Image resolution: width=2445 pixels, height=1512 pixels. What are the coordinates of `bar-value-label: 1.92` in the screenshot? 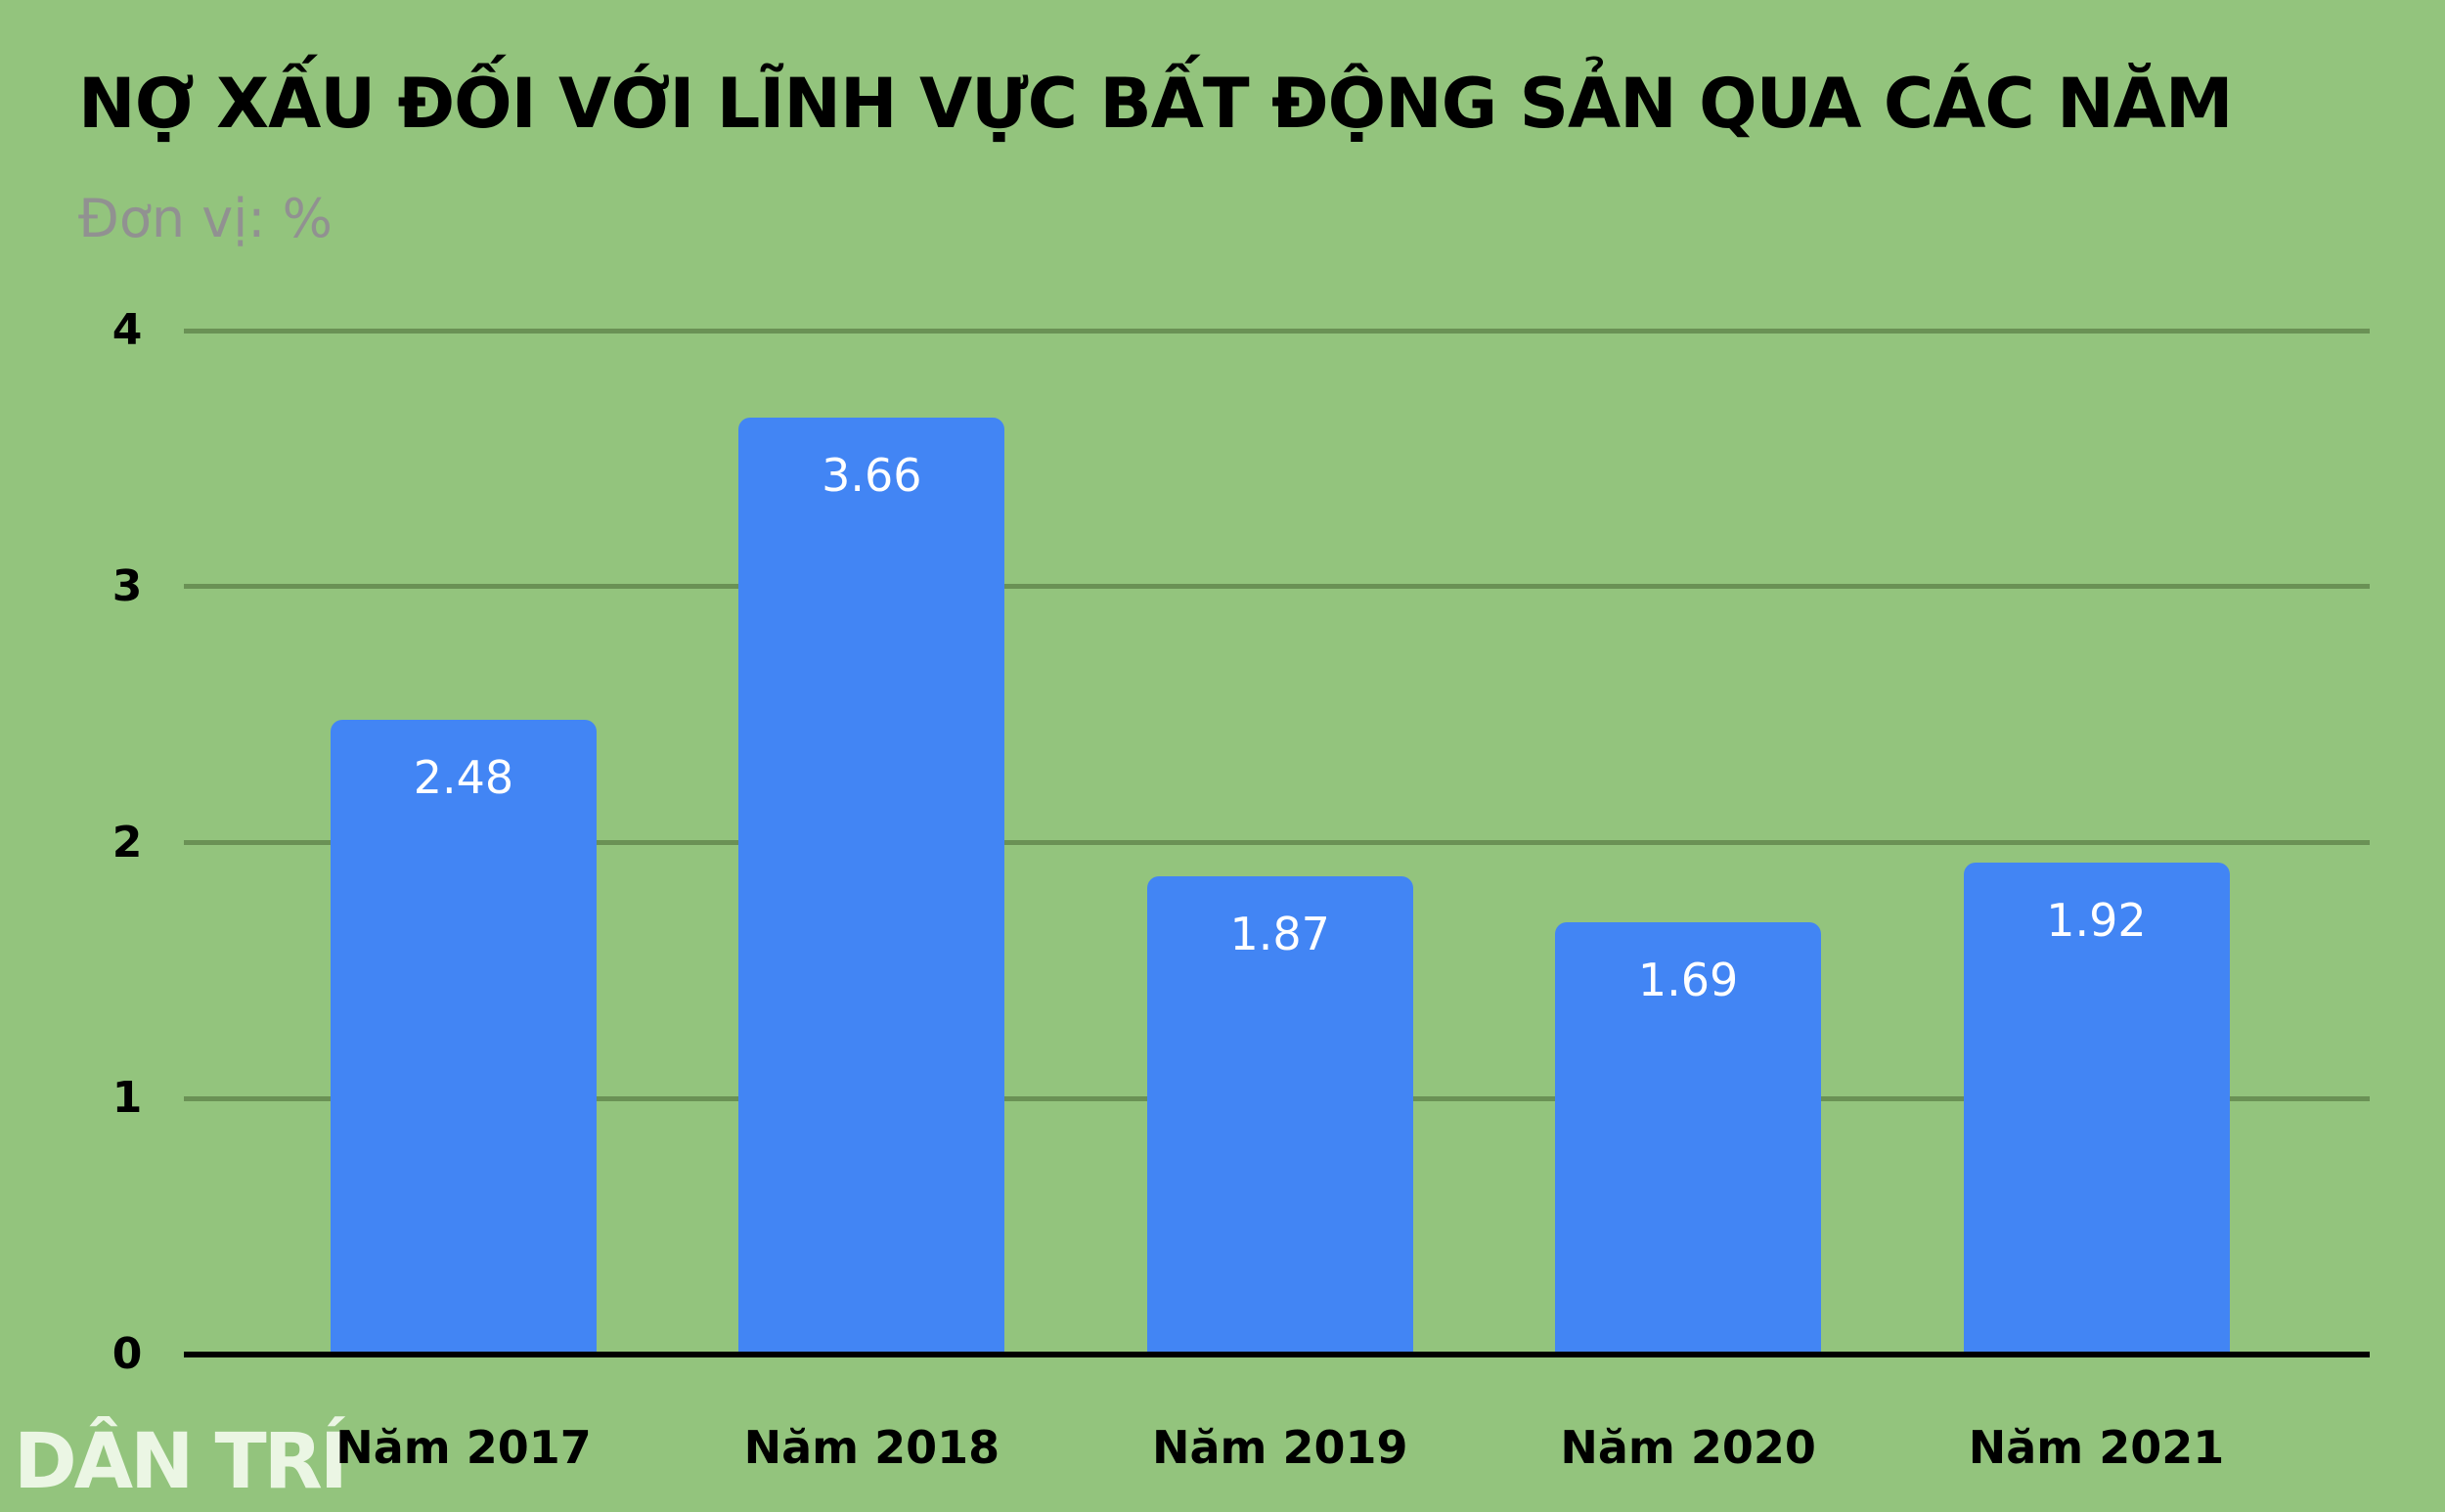 It's located at (2096, 921).